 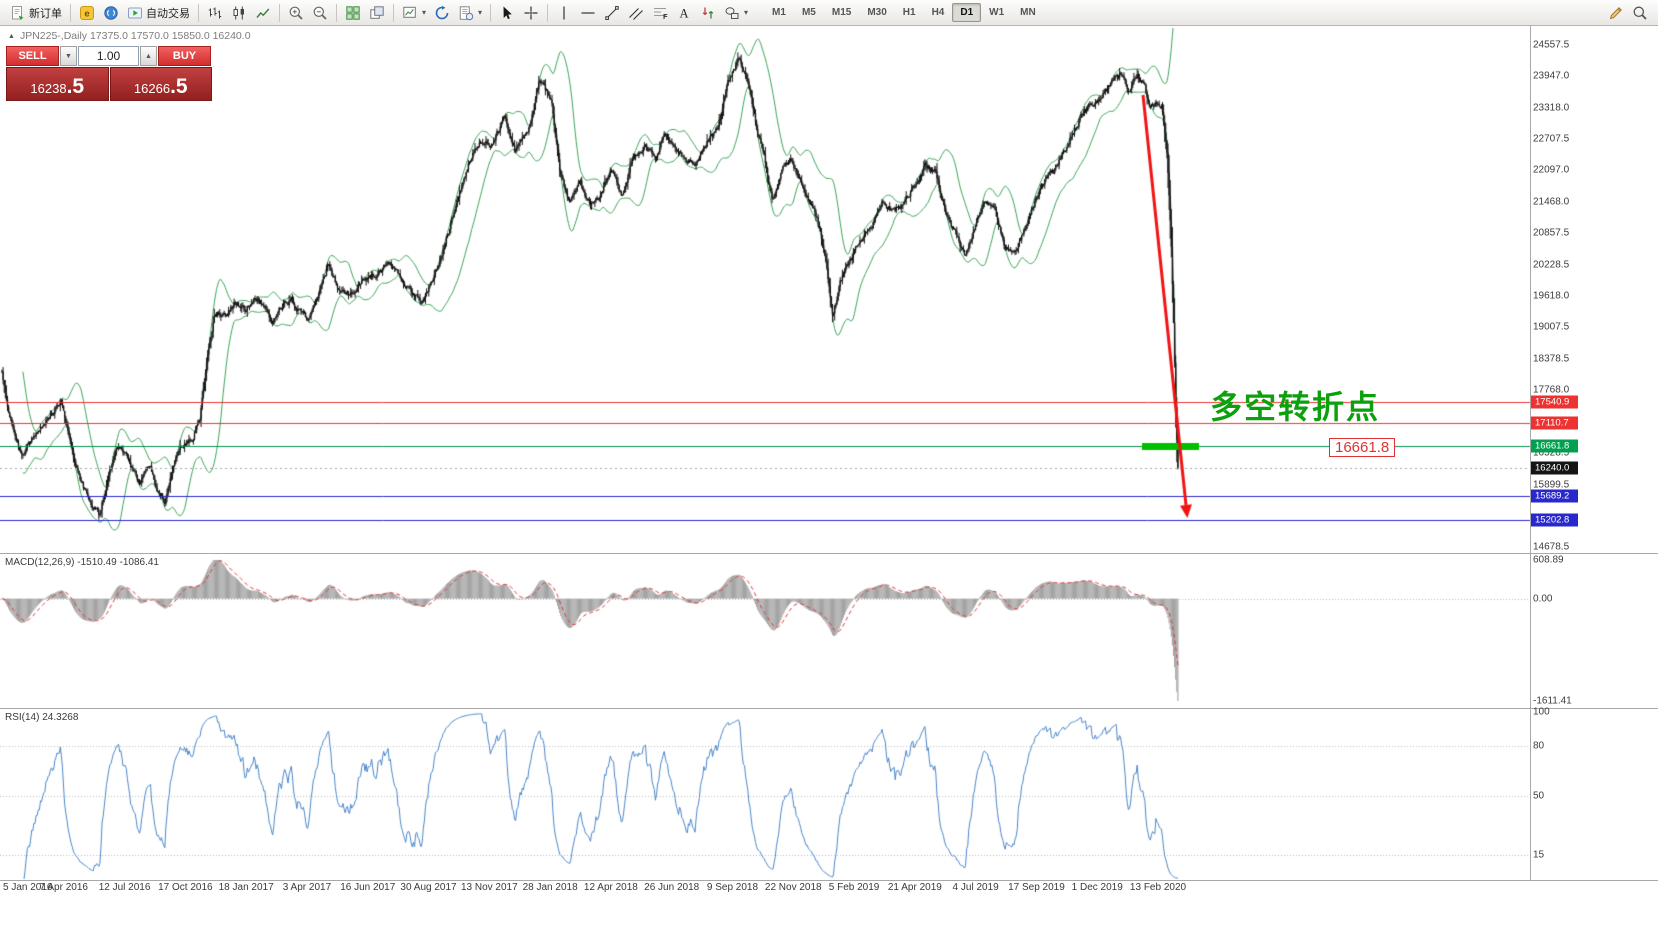 I want to click on trend-line-icon, so click(x=612, y=13).